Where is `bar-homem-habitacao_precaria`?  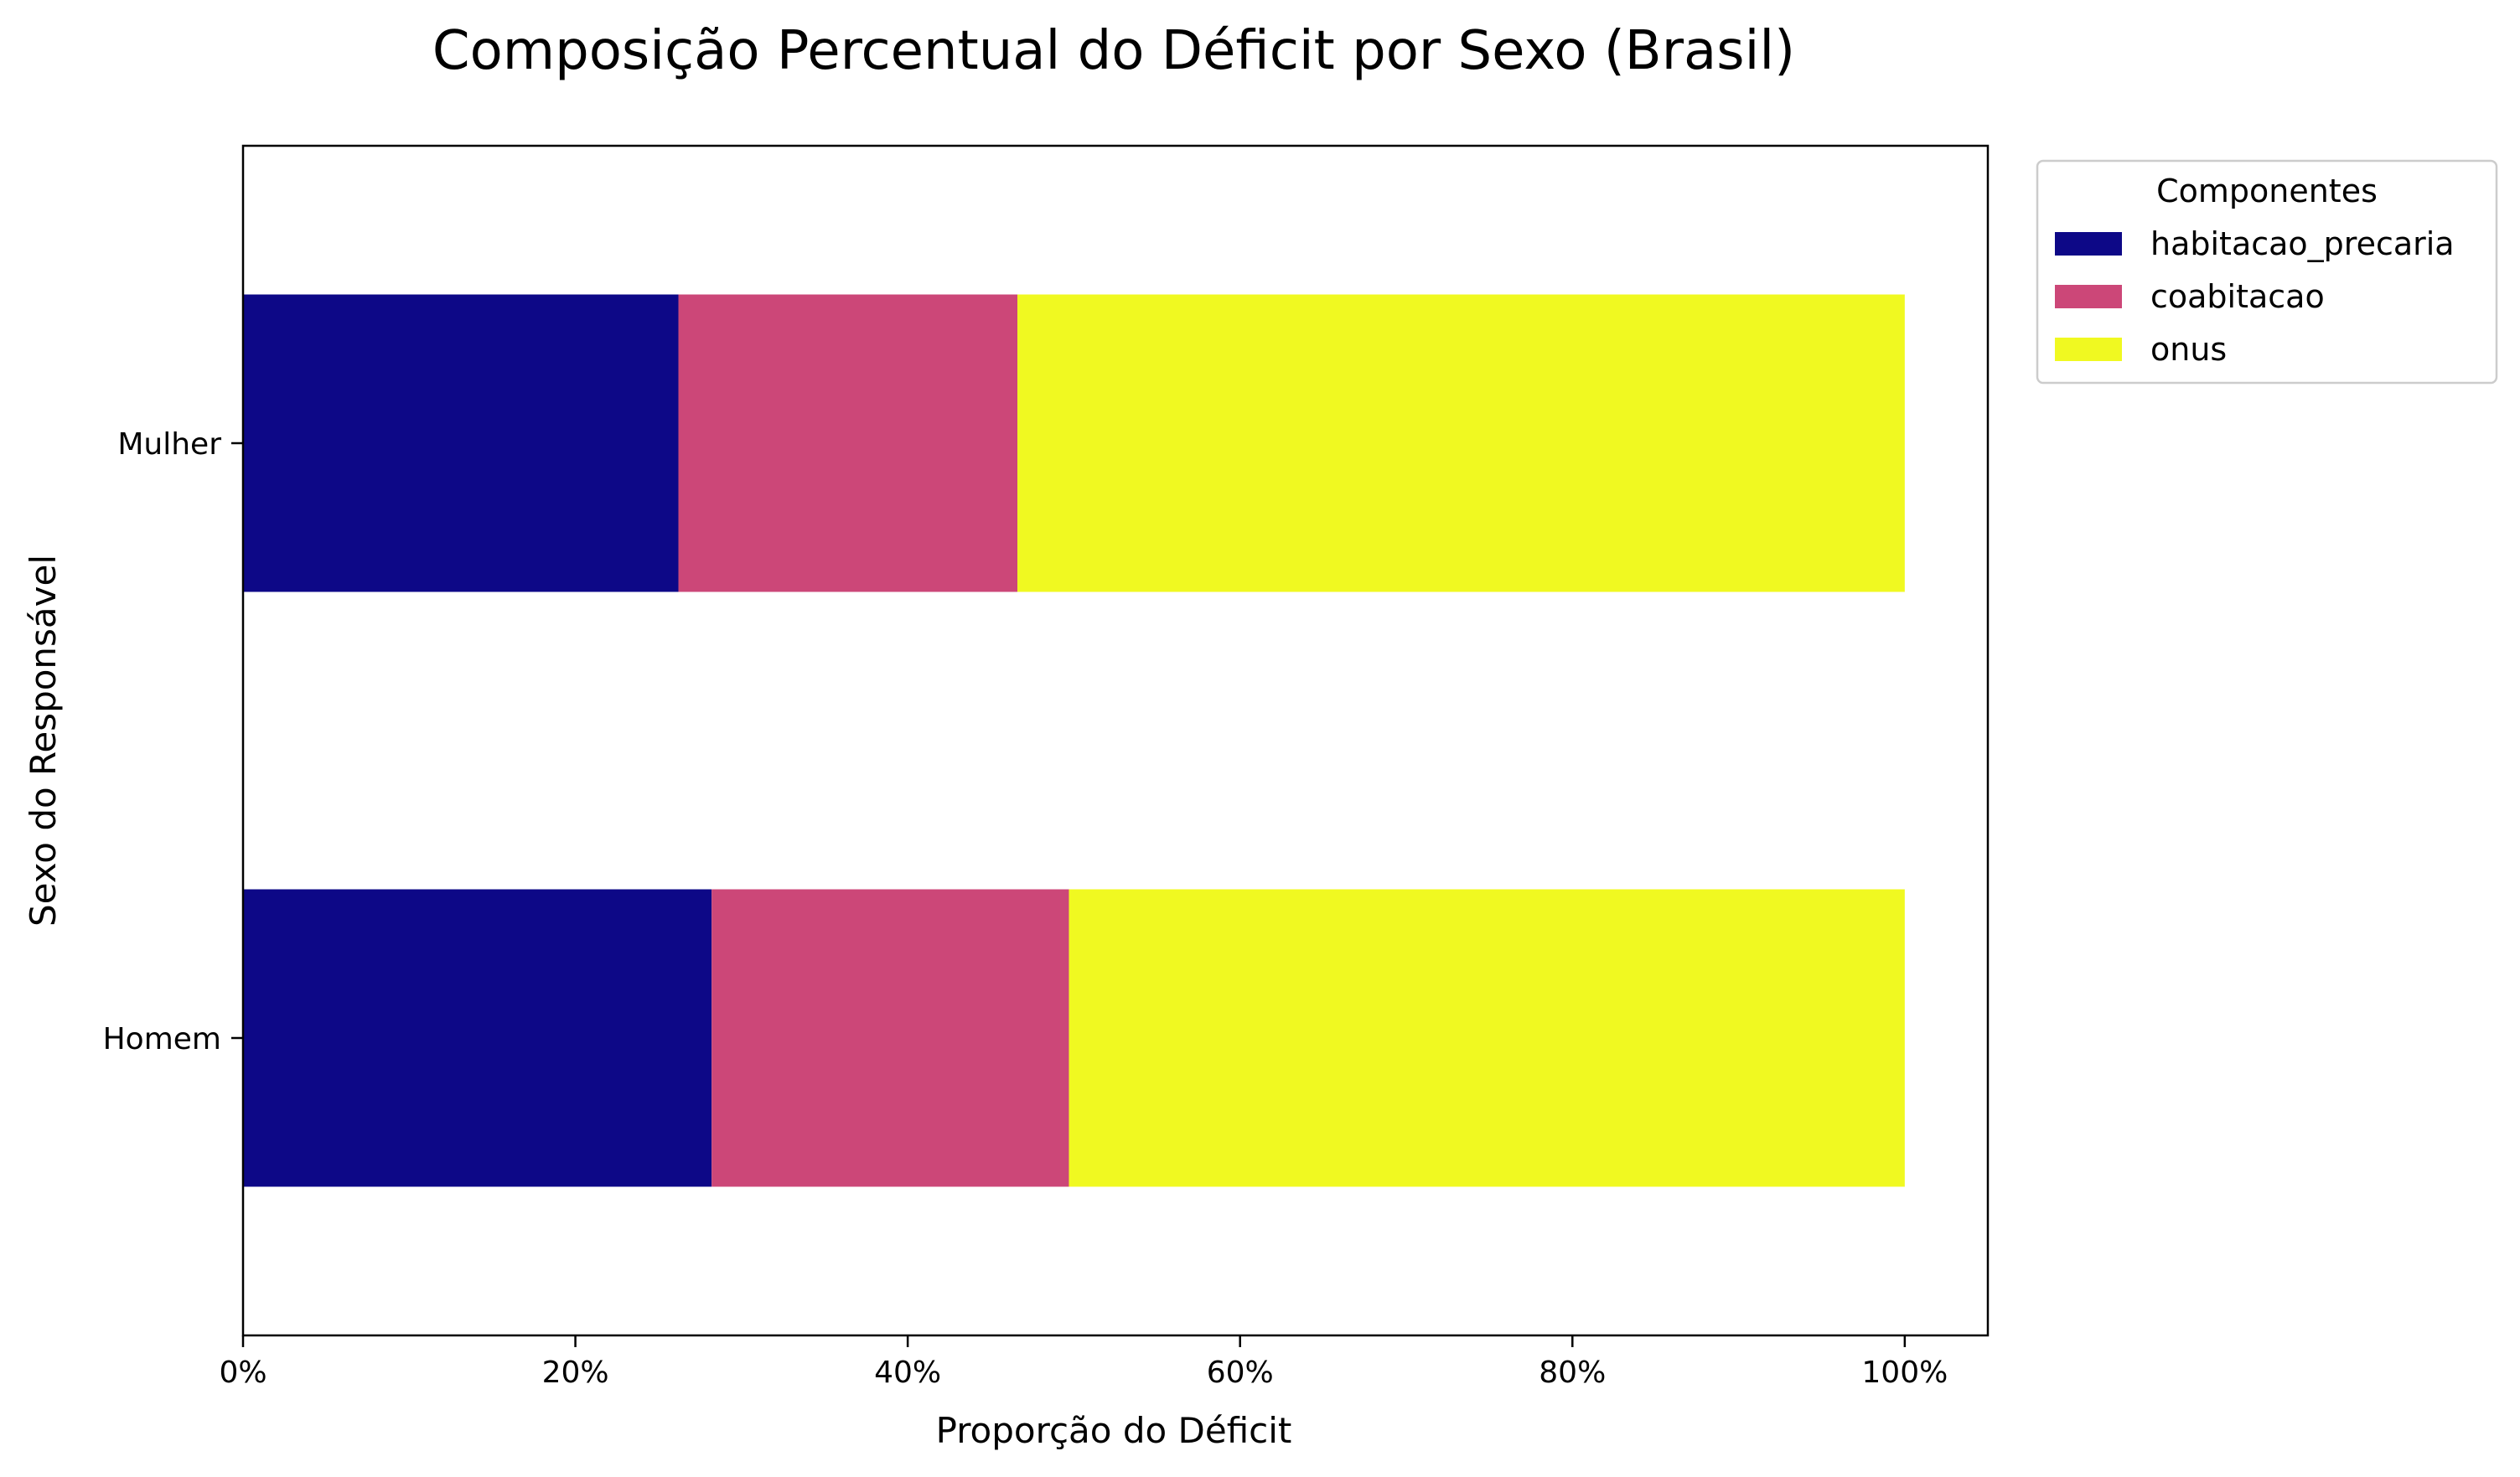
bar-homem-habitacao_precaria is located at coordinates (477, 1038).